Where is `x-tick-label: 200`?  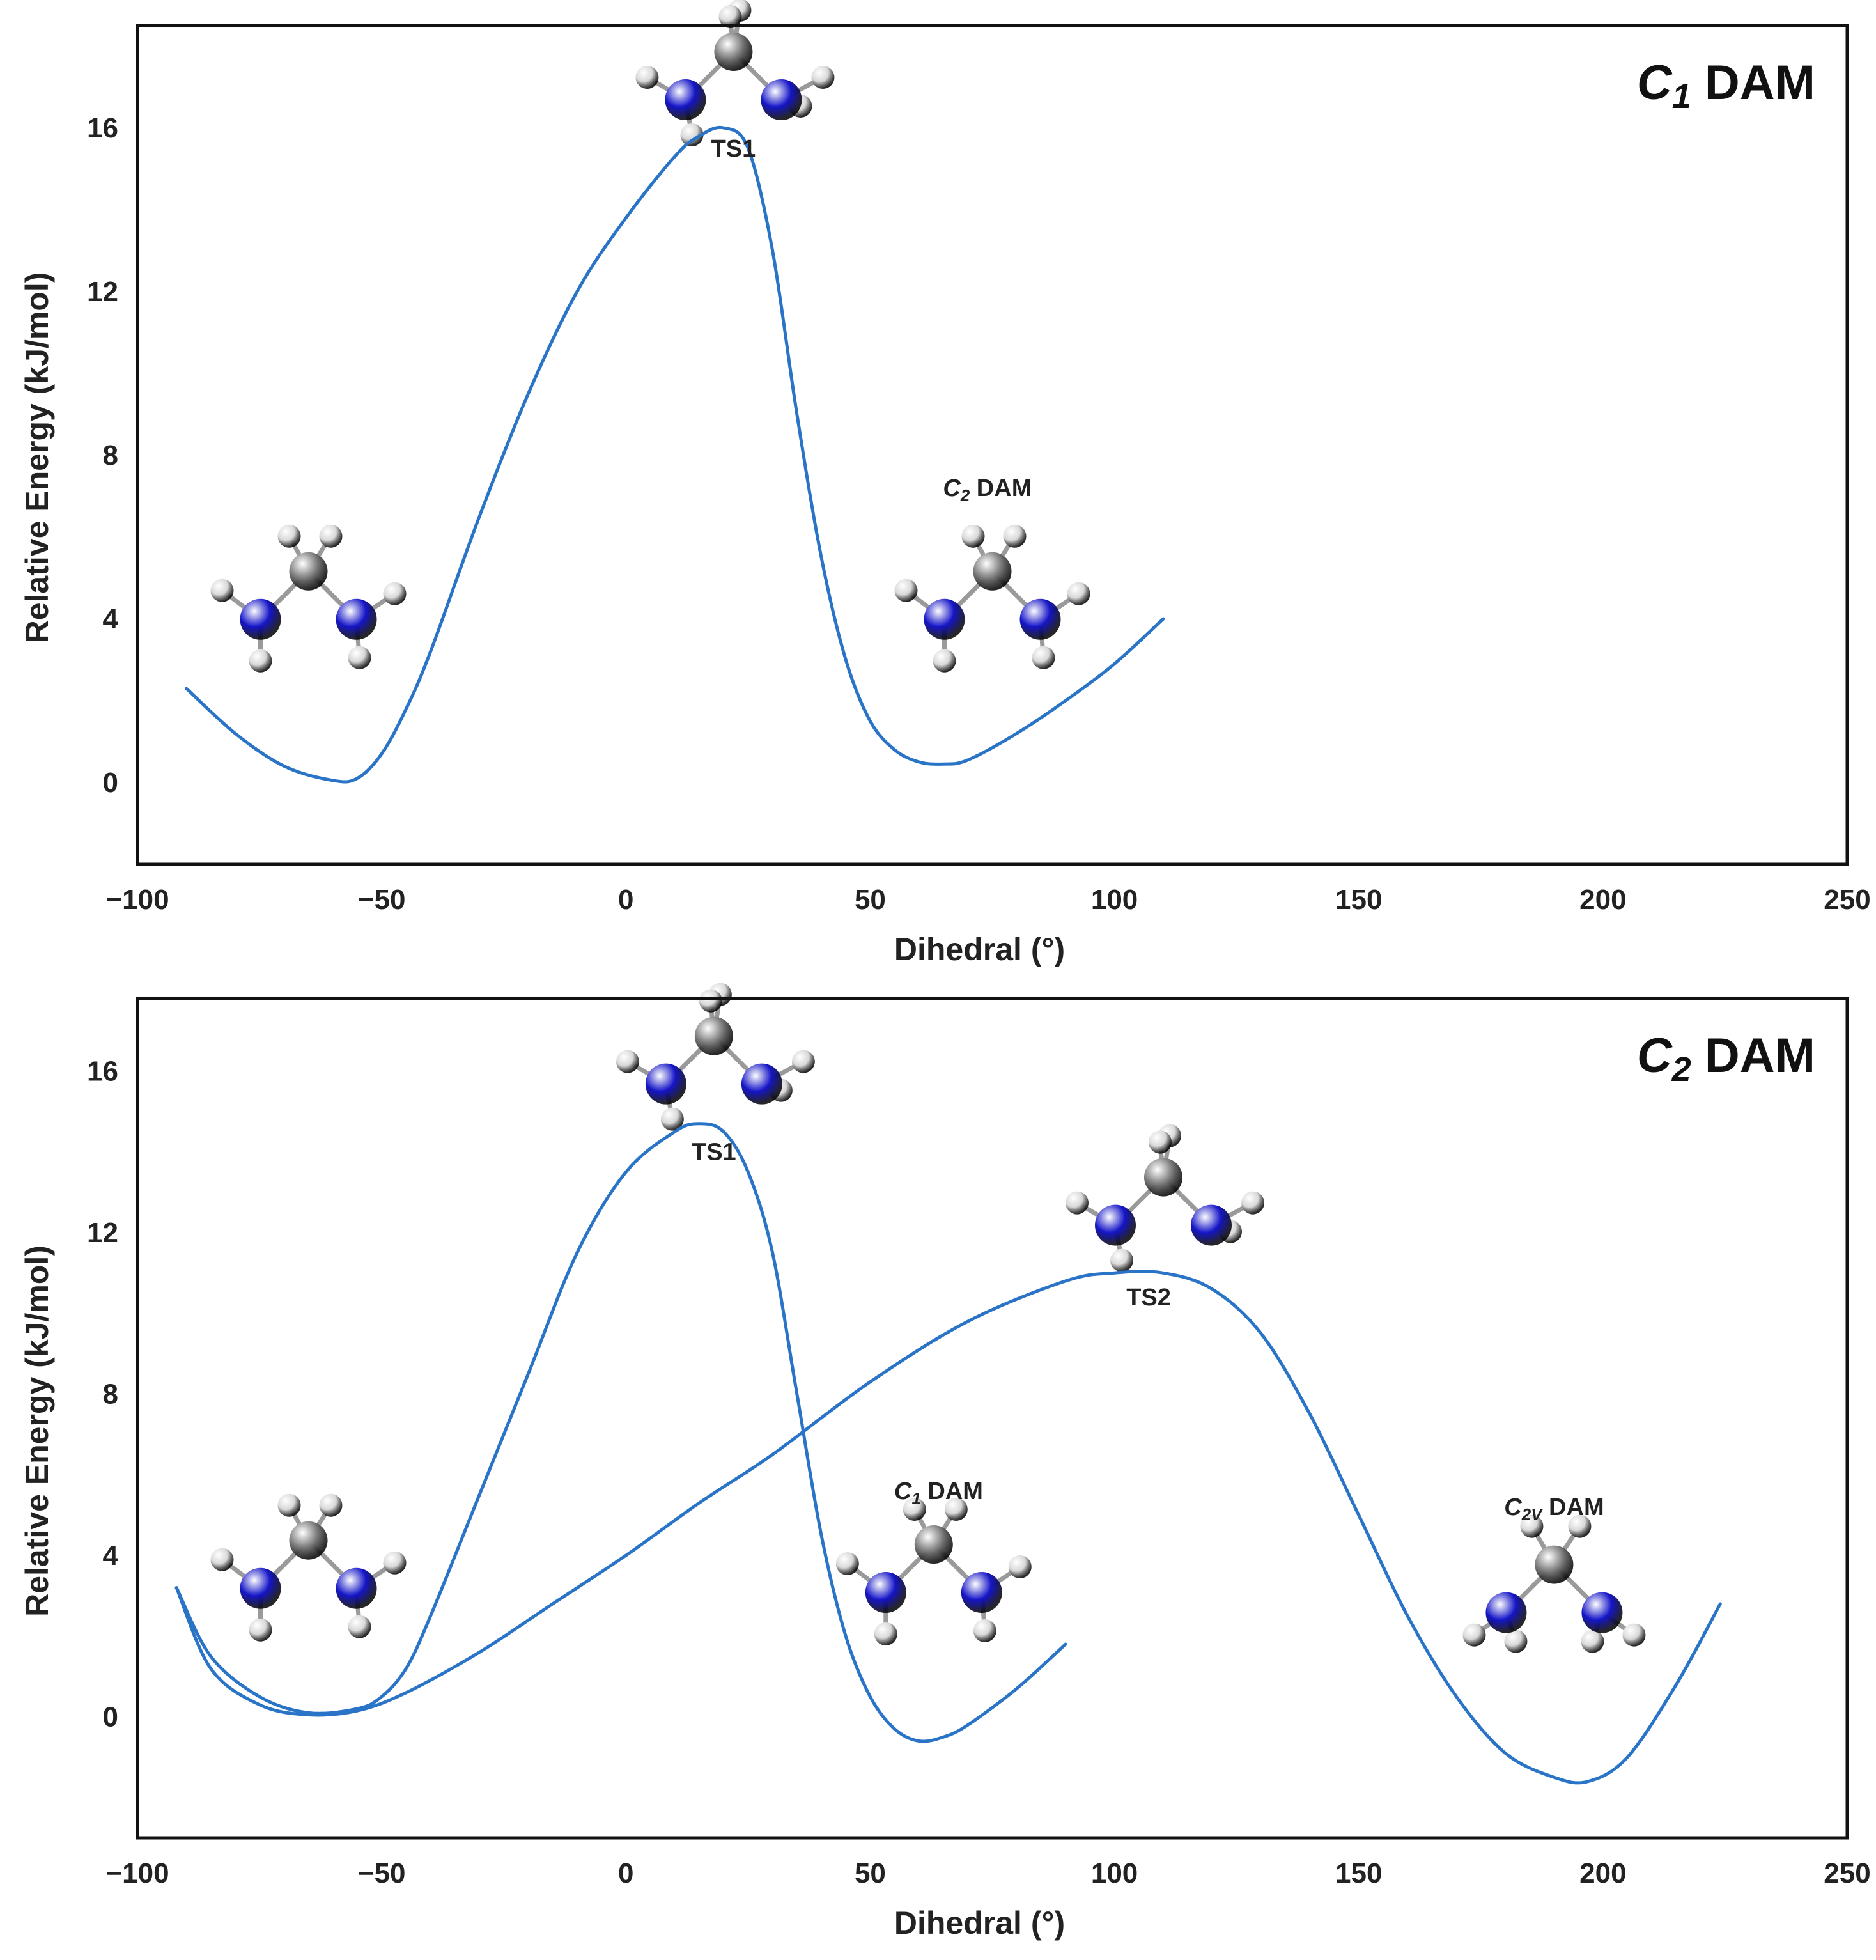 x-tick-label: 200 is located at coordinates (1603, 899).